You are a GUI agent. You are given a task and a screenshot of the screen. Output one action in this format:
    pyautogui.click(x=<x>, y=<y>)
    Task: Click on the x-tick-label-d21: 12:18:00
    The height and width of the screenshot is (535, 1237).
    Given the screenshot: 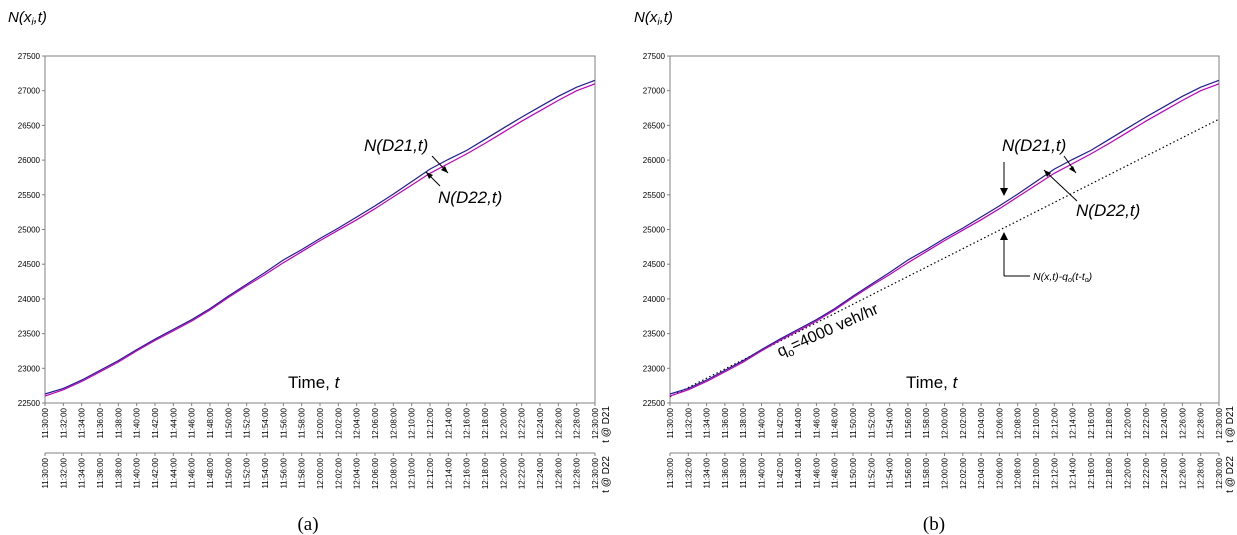 What is the action you would take?
    pyautogui.click(x=1109, y=423)
    